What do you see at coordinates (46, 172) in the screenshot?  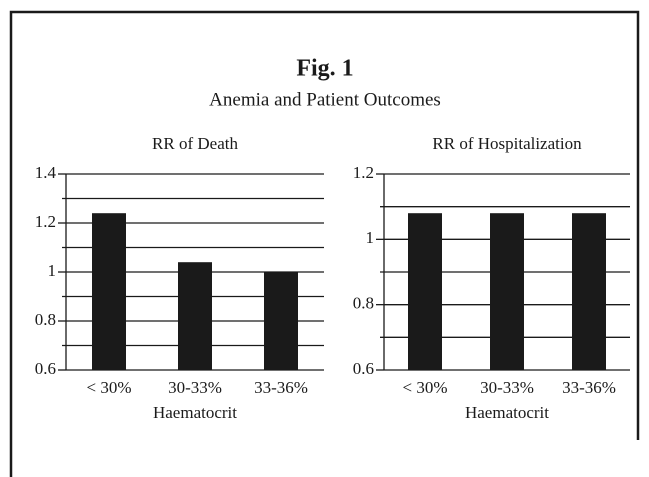 I see `y-tick-label: 1.4` at bounding box center [46, 172].